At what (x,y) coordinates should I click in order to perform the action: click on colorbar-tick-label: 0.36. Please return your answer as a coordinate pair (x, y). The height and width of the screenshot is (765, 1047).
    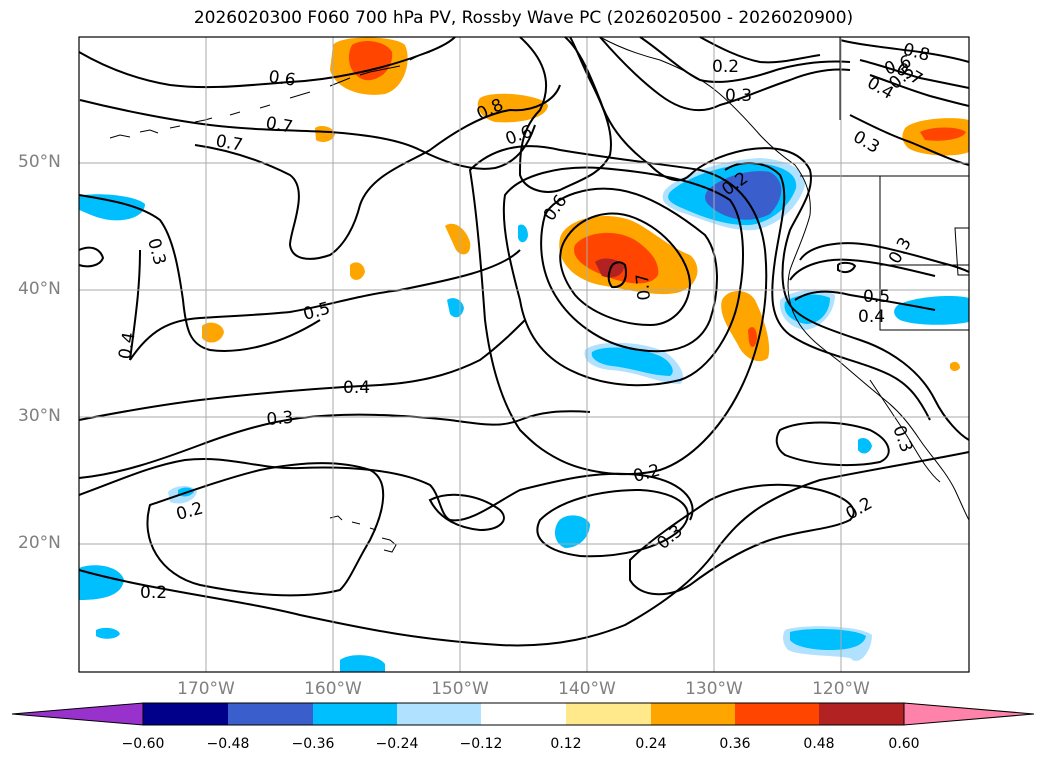
    Looking at the image, I should click on (735, 744).